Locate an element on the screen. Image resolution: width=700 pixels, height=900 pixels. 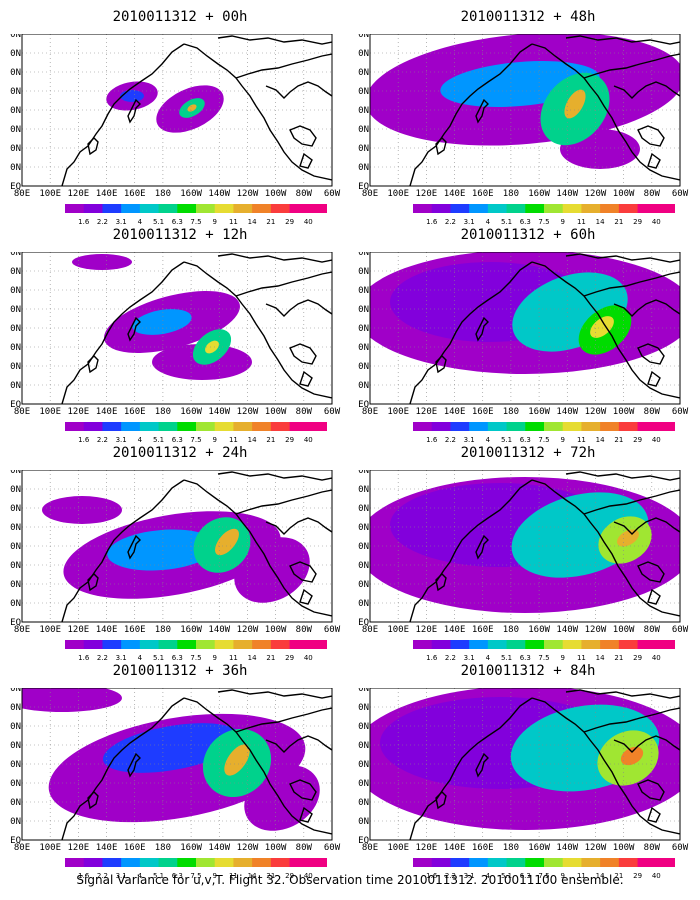
panel-title: 2010011312 + 48h is located at coordinates (528, 17).